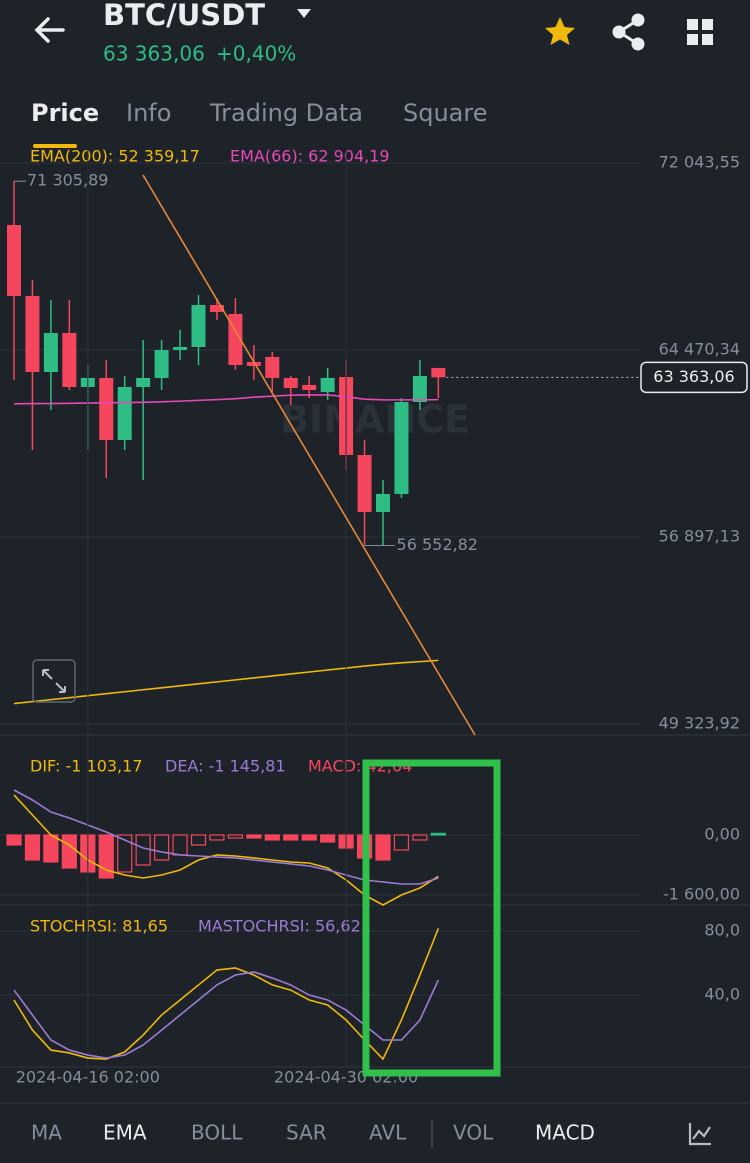 This screenshot has width=750, height=1163. Describe the element at coordinates (699, 722) in the screenshot. I see `y-tick-label: 49 323,92` at that location.